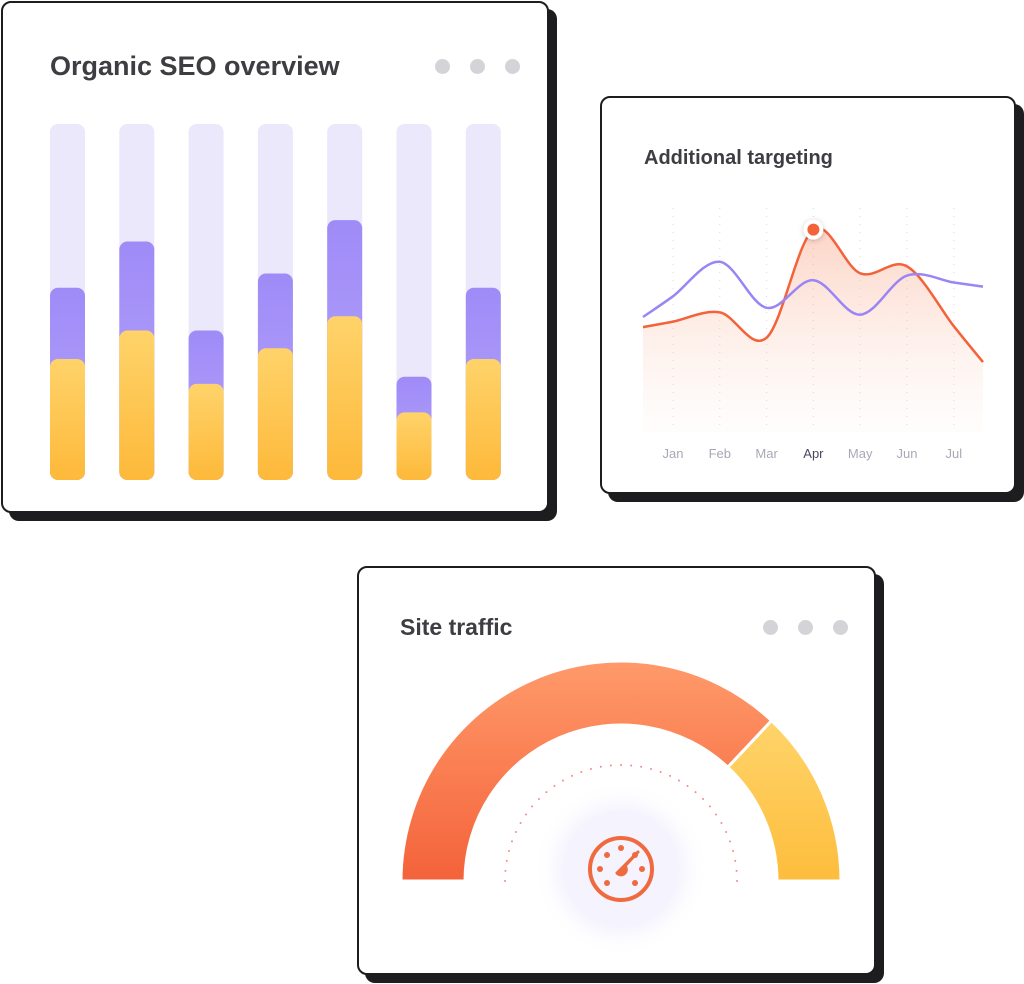 The width and height of the screenshot is (1024, 984). I want to click on gauge-chart, so click(621, 808).